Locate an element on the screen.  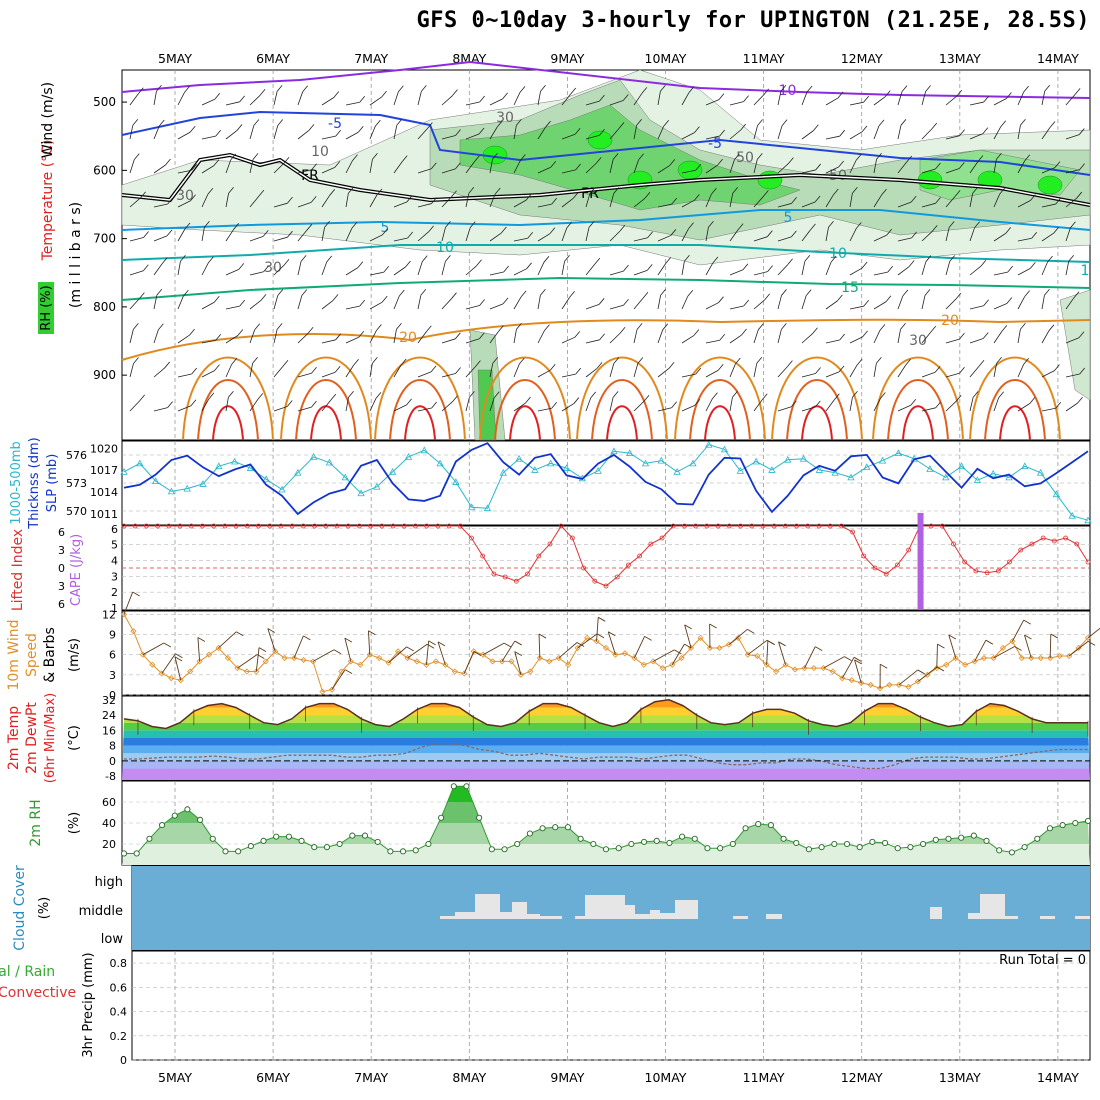
dewpoint-series-line is located at coordinates (606, 756).